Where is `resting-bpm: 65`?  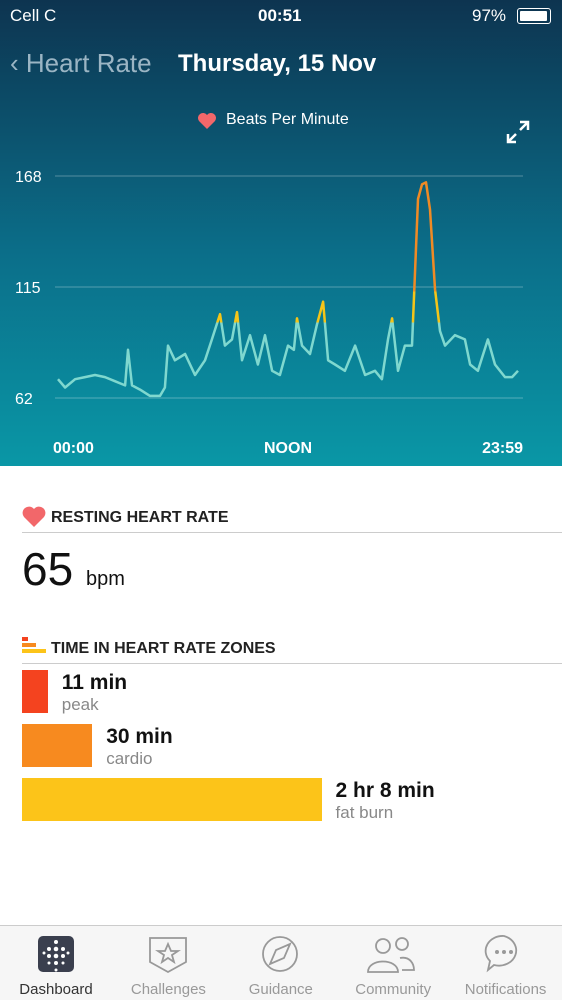 resting-bpm: 65 is located at coordinates (48, 569).